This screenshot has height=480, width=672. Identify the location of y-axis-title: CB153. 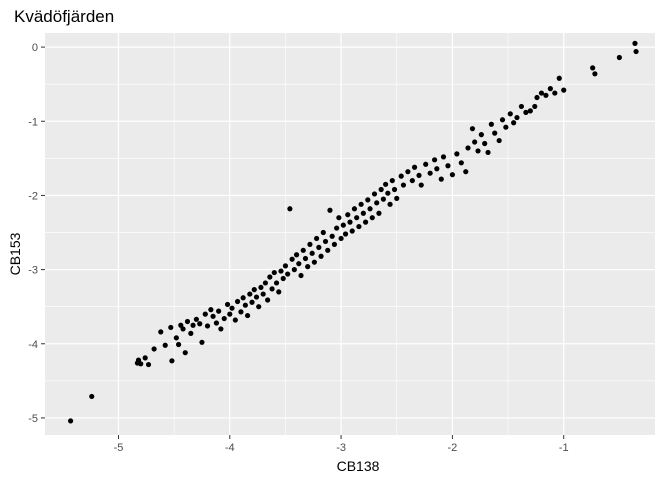
(15, 253).